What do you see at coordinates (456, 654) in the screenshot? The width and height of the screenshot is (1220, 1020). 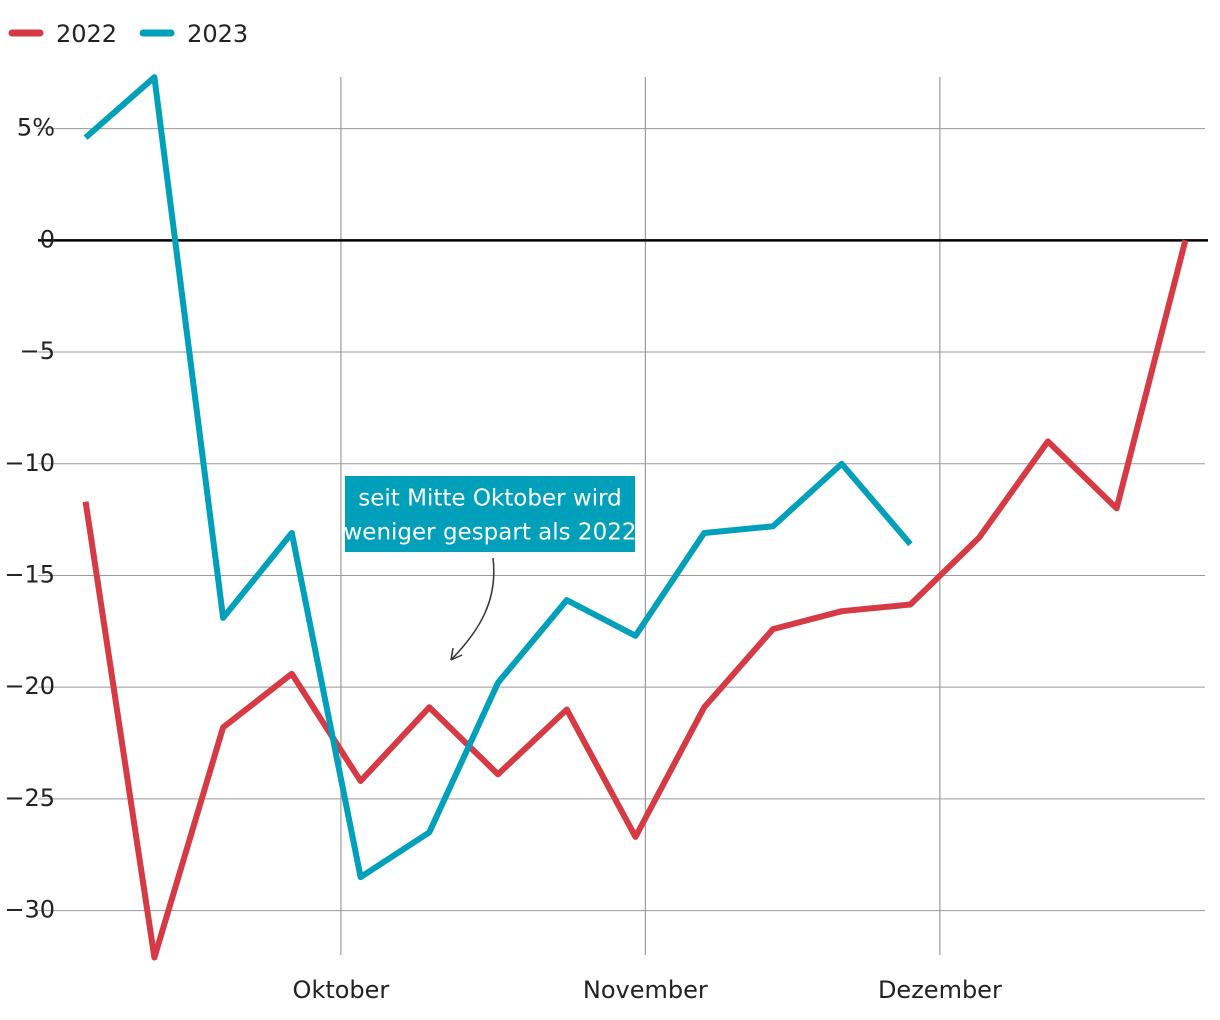 I see `annotation-arrowhead` at bounding box center [456, 654].